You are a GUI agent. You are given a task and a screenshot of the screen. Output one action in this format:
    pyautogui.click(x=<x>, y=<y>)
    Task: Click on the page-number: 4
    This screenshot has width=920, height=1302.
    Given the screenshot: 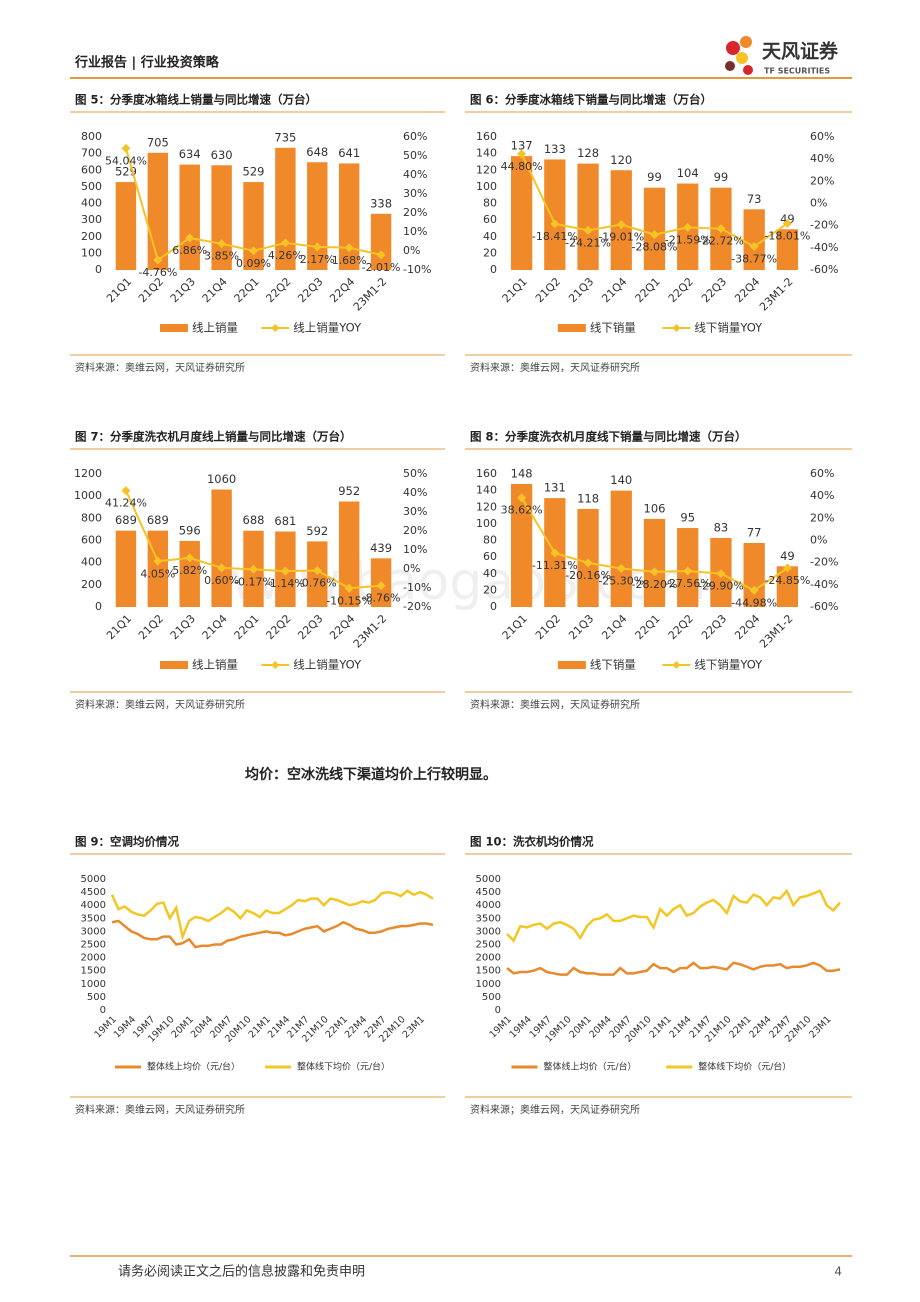 What is the action you would take?
    pyautogui.click(x=838, y=1272)
    